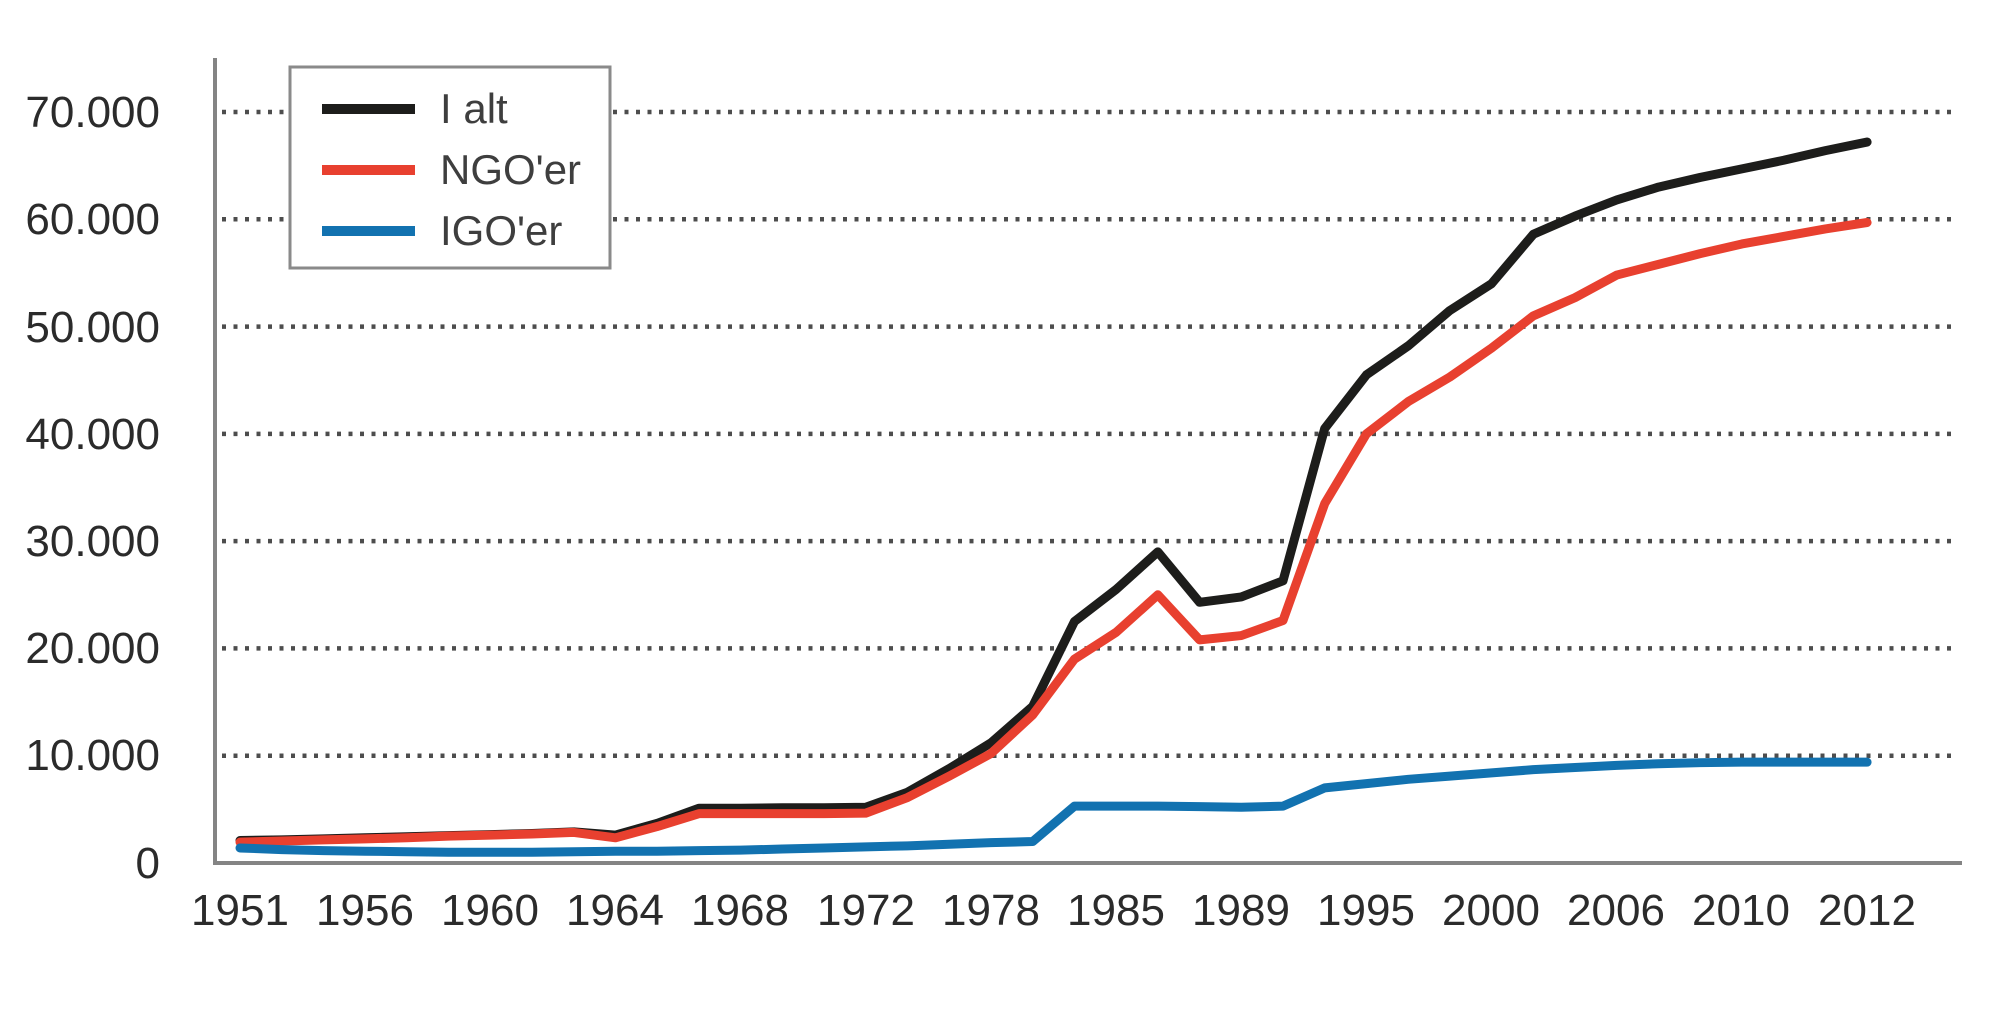 The height and width of the screenshot is (1018, 2000). I want to click on x-tick-label: 2010, so click(1741, 910).